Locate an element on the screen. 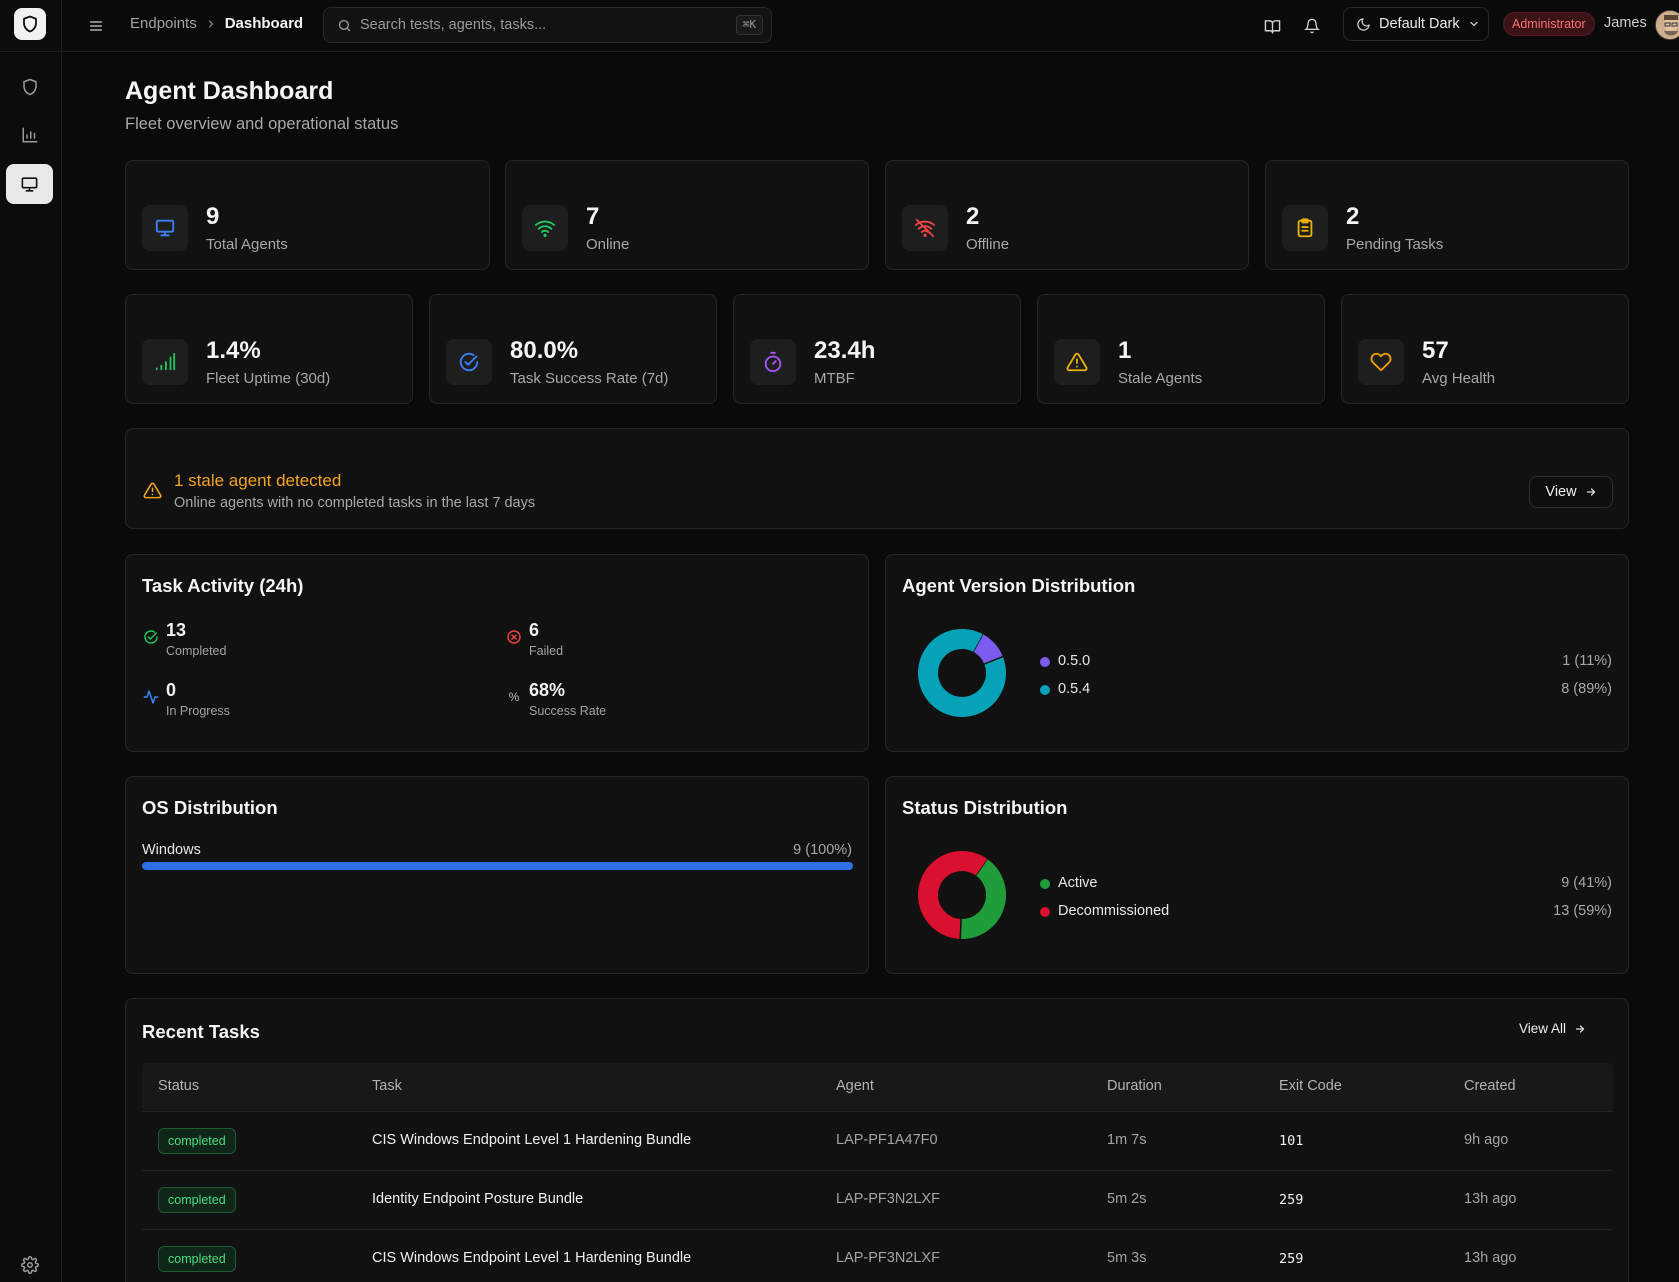  donut-slice-decommissioned is located at coordinates (953, 895).